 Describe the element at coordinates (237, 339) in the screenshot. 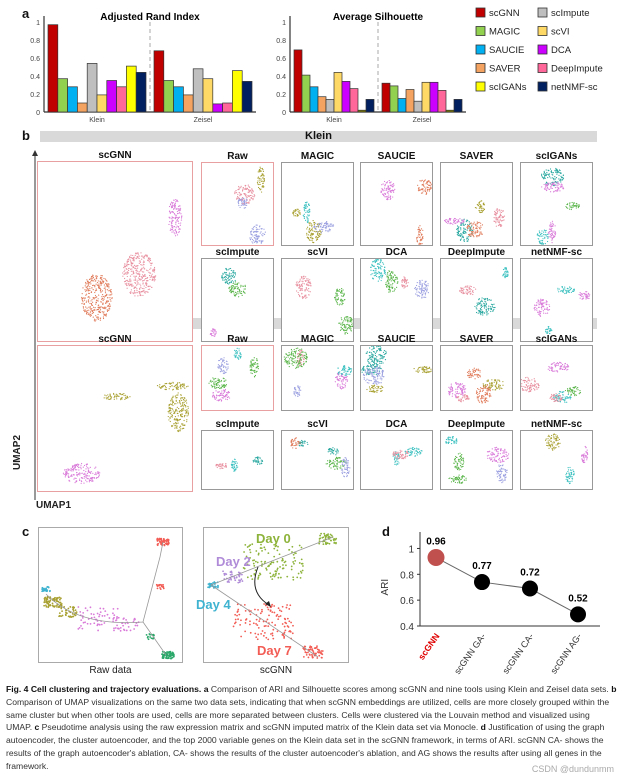

I see `umap-title: Raw` at that location.